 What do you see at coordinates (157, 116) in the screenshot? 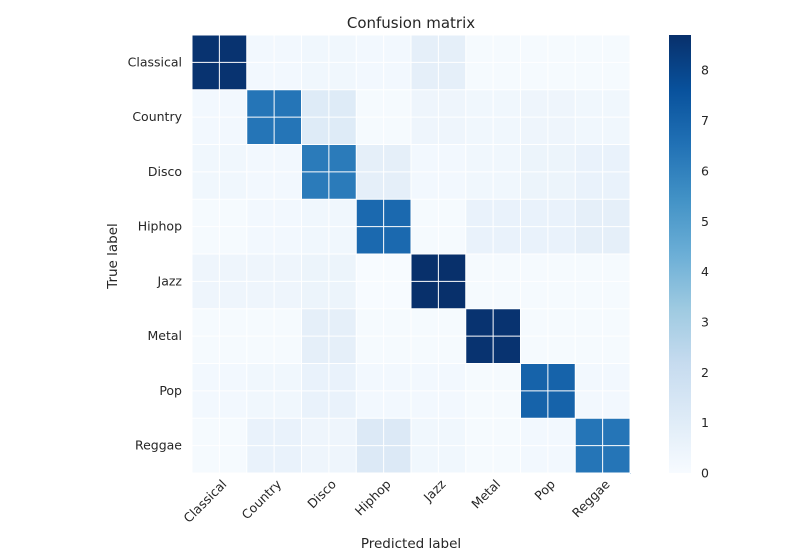
I see `y-tick-label: Country` at bounding box center [157, 116].